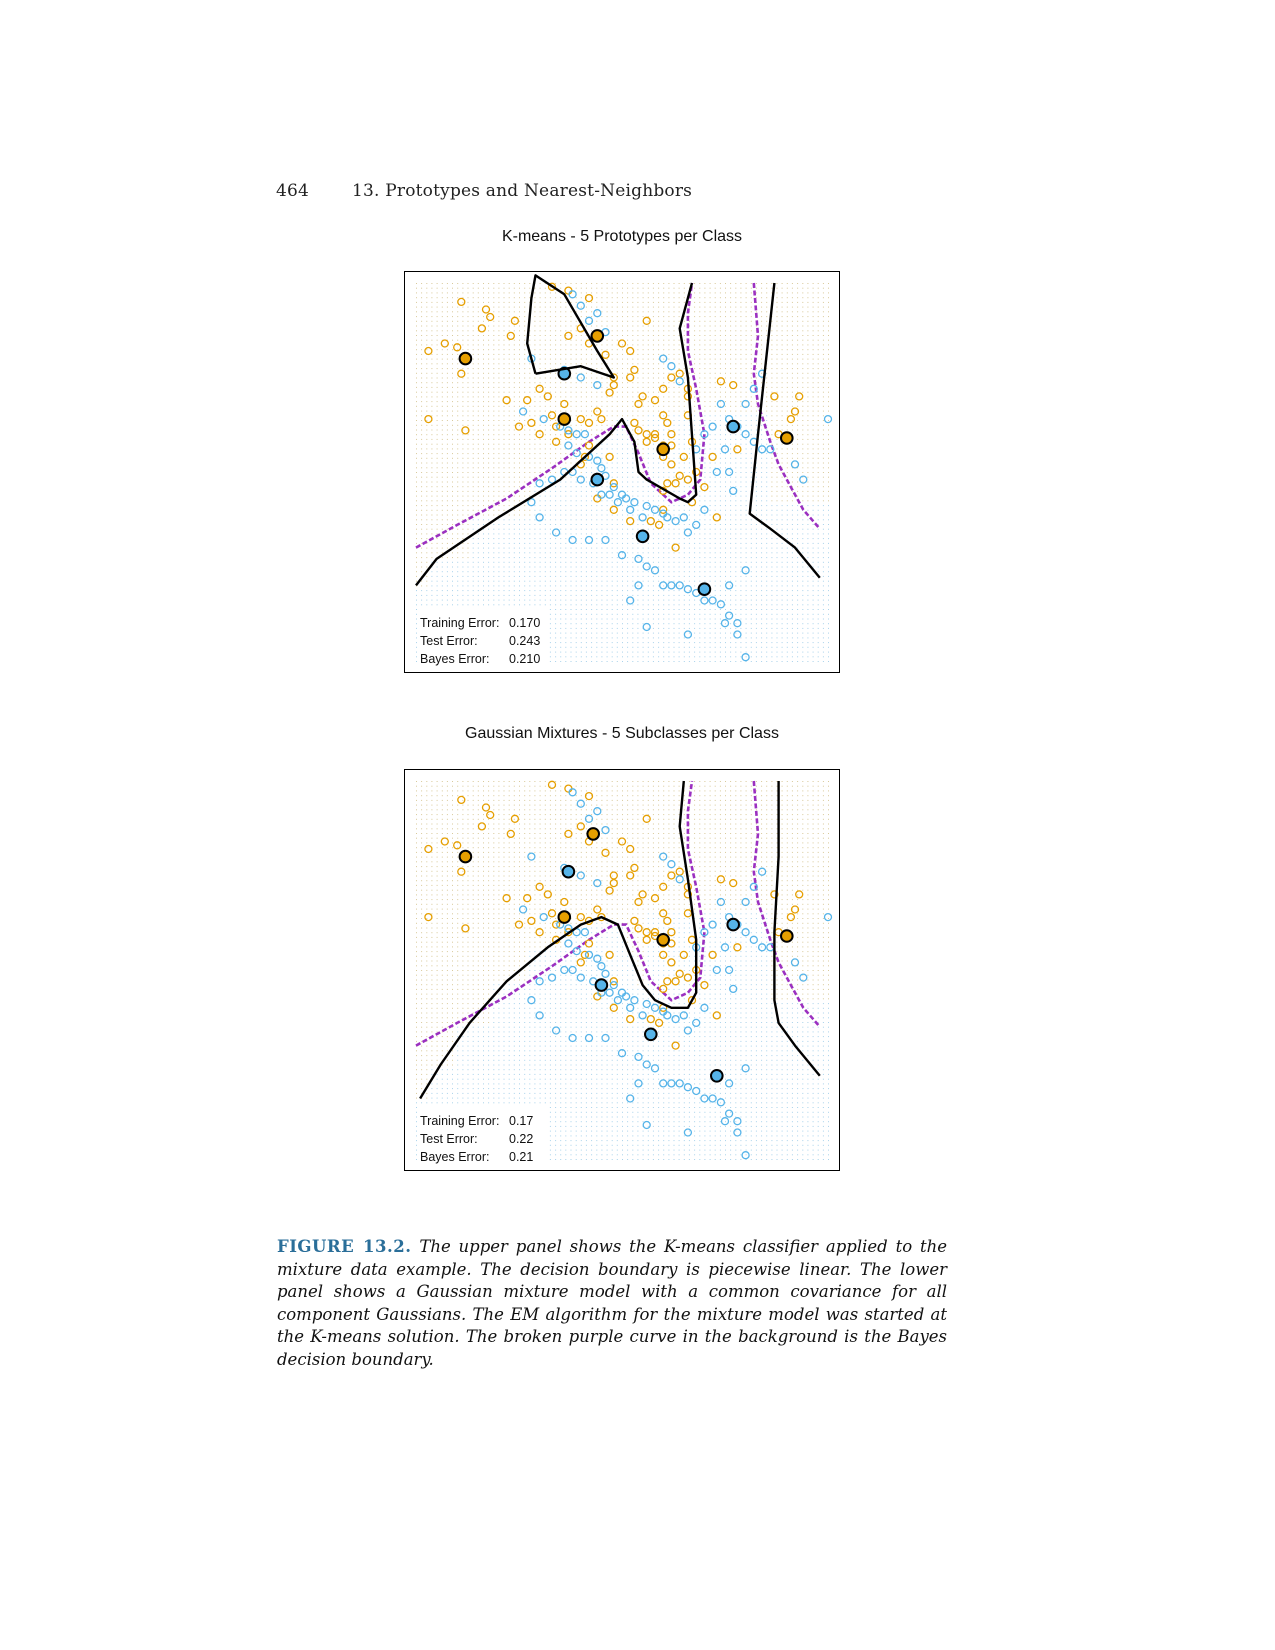 The width and height of the screenshot is (1275, 1650). What do you see at coordinates (651, 1034) in the screenshot?
I see `blue-prototype-marker` at bounding box center [651, 1034].